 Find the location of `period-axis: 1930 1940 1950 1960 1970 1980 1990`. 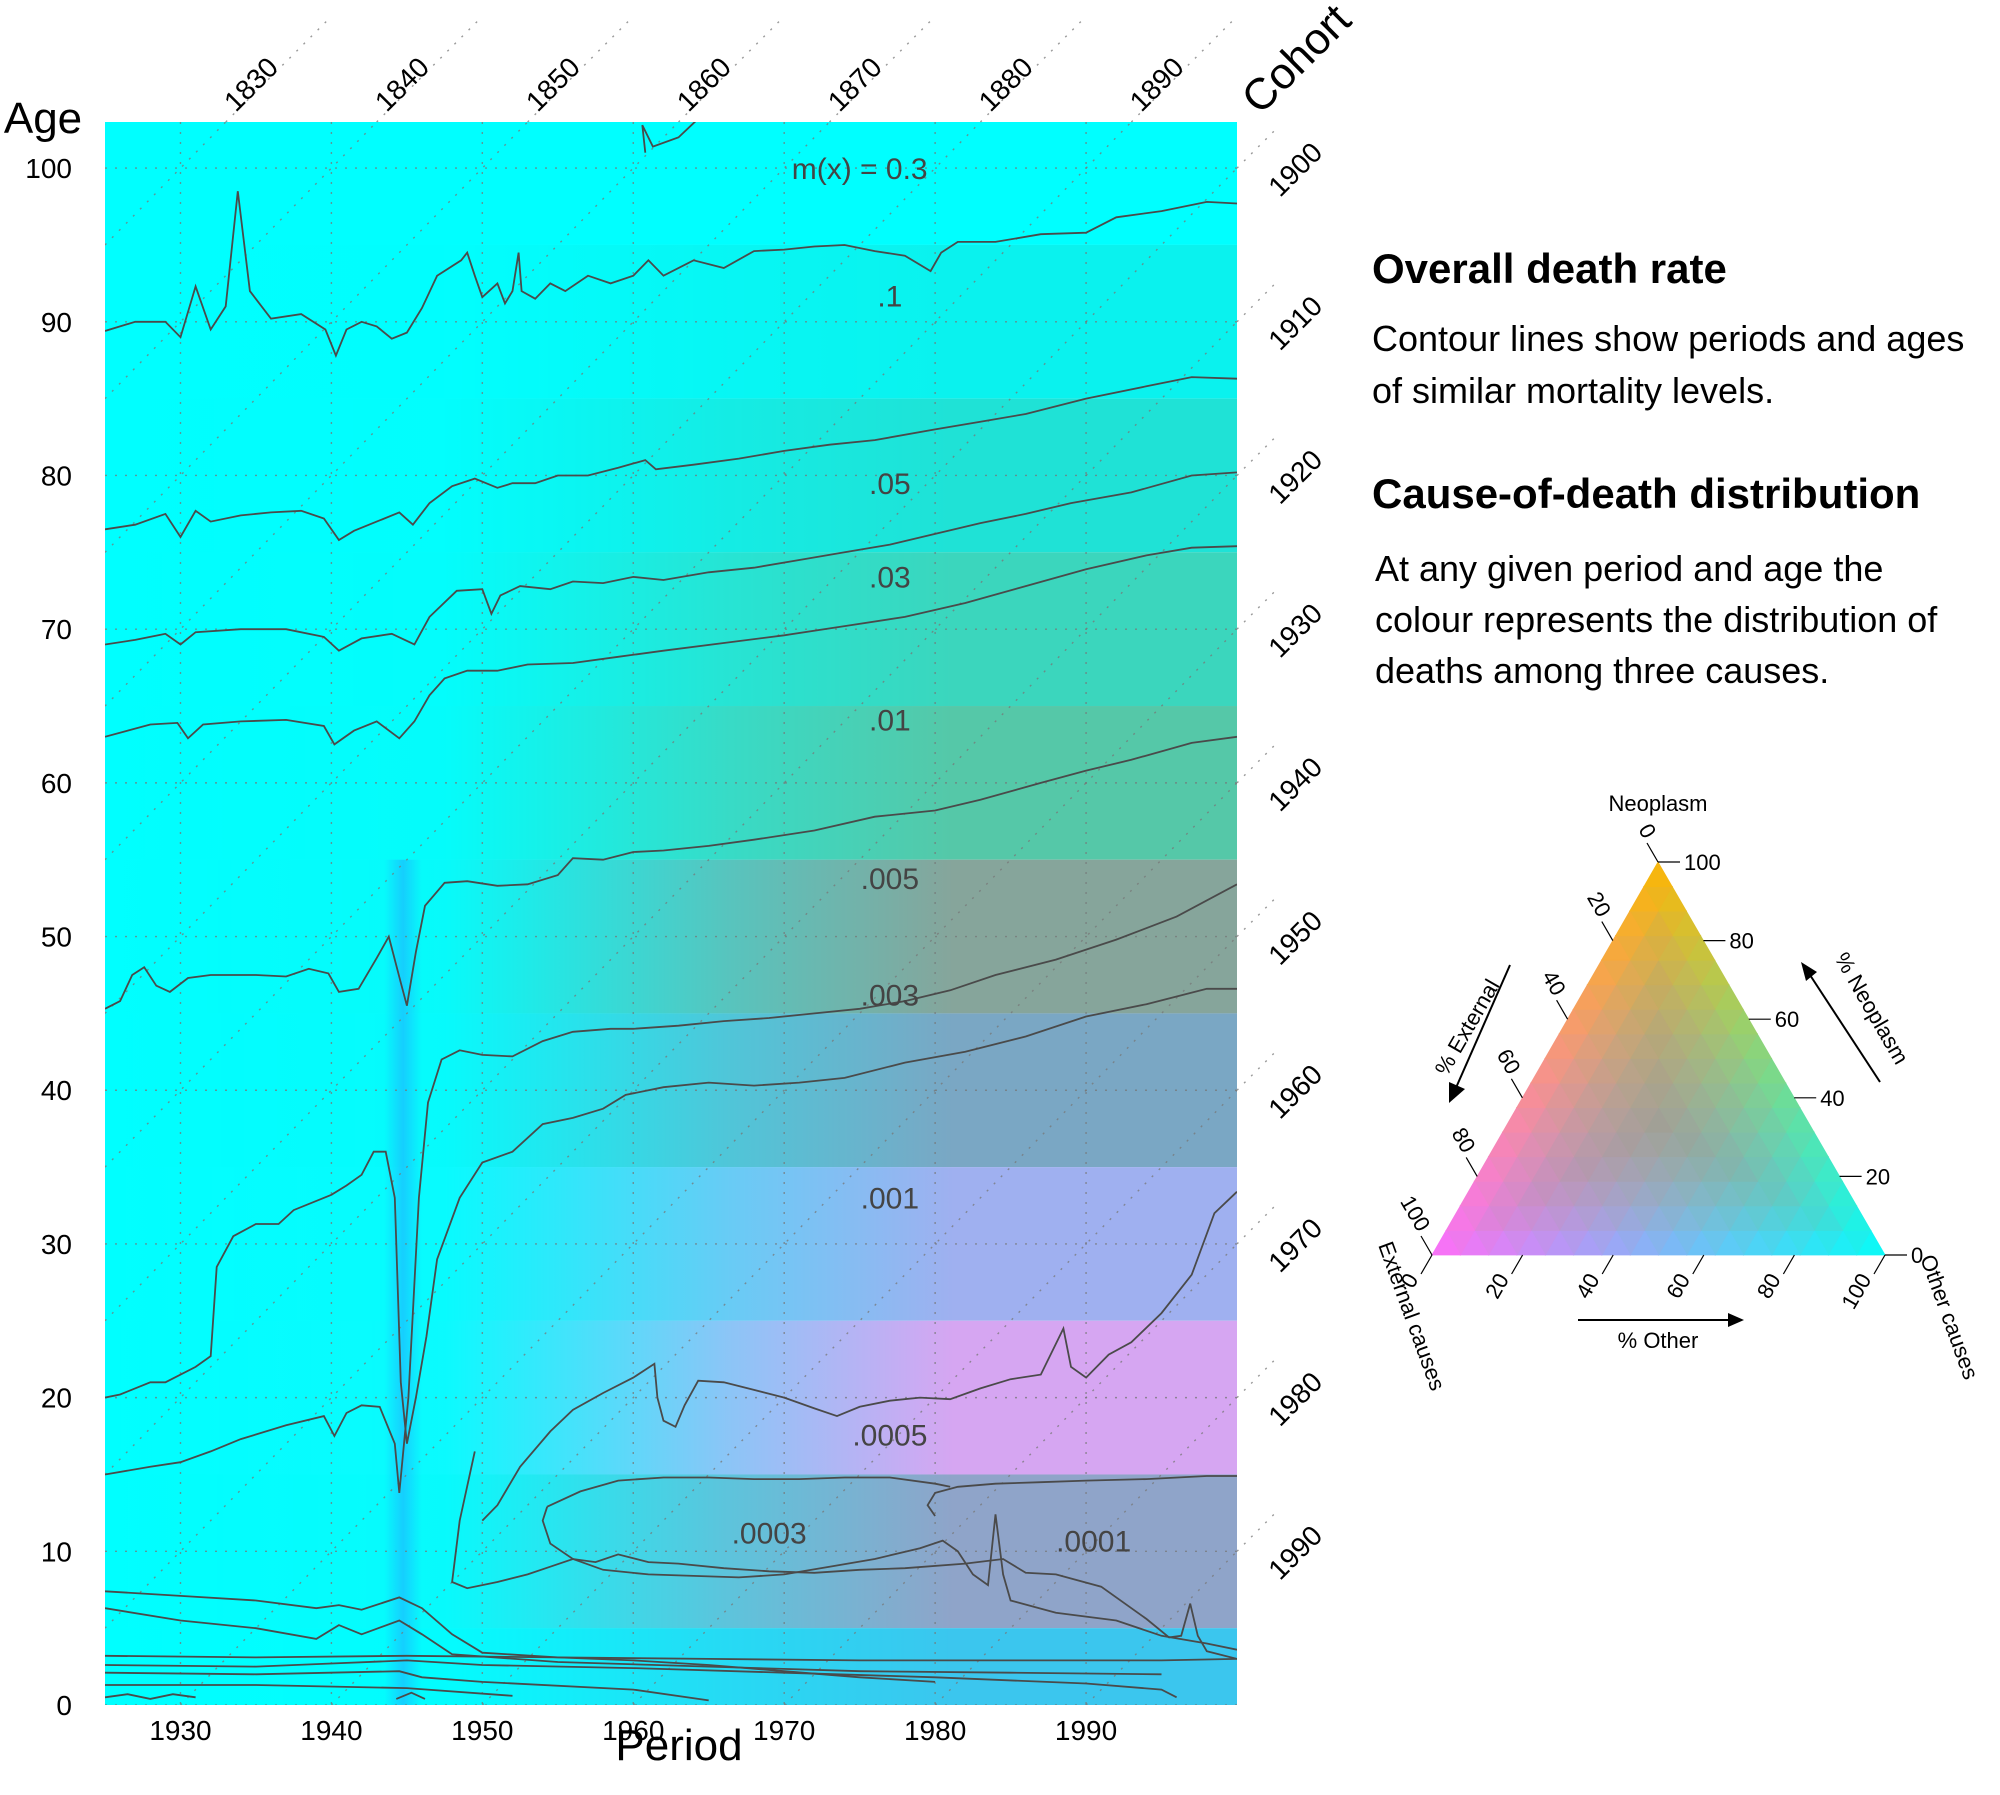

period-axis: 1930 1940 1950 1960 1970 1980 1990 is located at coordinates (633, 1730).